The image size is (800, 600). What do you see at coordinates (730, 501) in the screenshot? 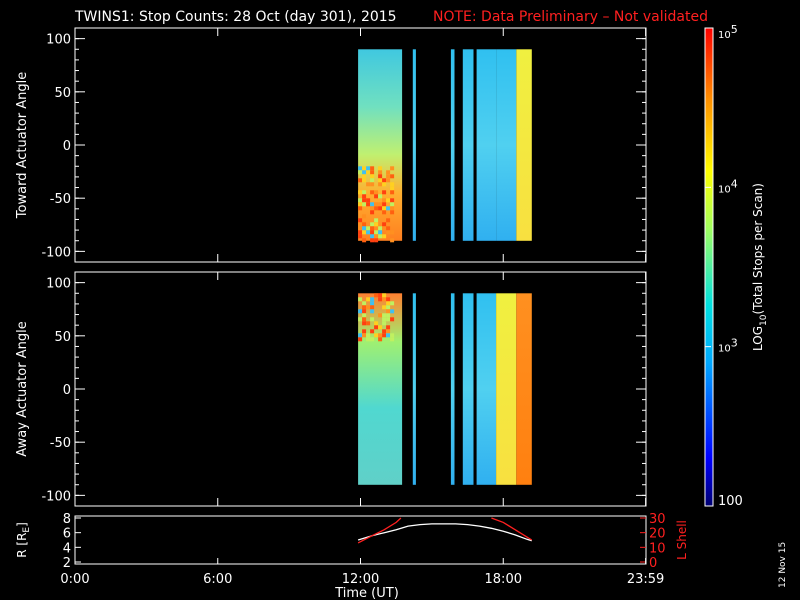
I see `colorbar-tick-label: 100` at bounding box center [730, 501].